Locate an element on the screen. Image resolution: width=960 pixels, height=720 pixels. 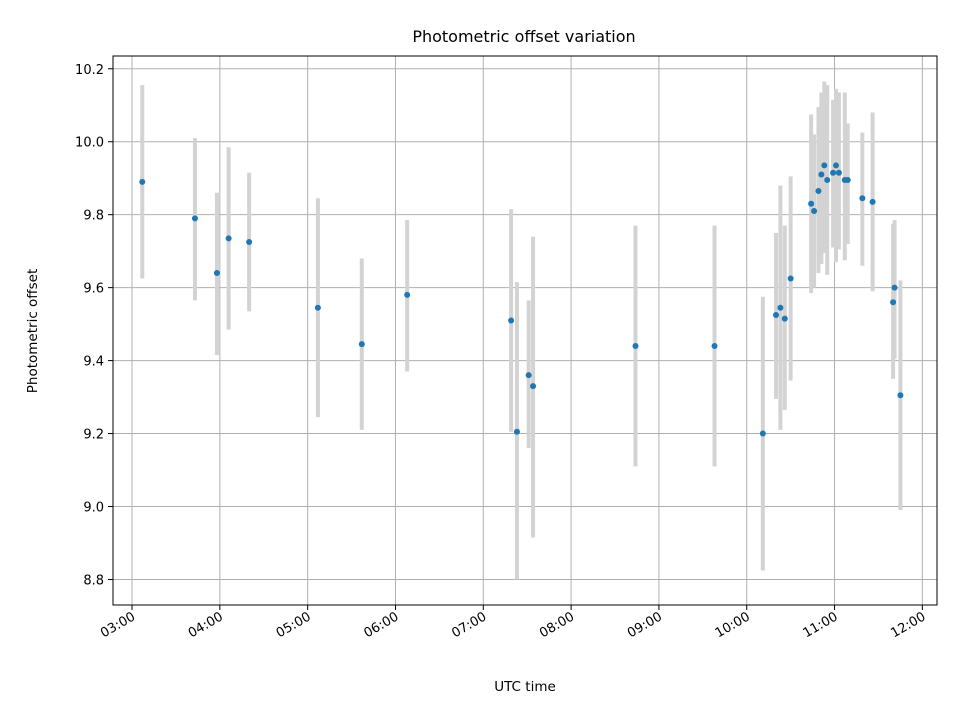
y-tick-label: 8.8 is located at coordinates (93, 580).